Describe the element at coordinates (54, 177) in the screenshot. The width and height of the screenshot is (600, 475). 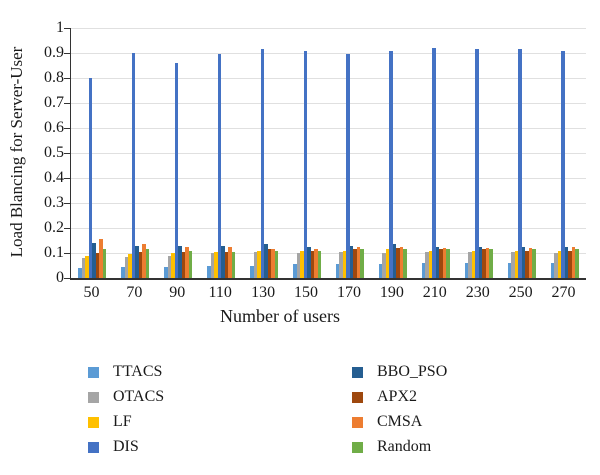
I see `y-tick-label-0.4: 0.4` at that location.